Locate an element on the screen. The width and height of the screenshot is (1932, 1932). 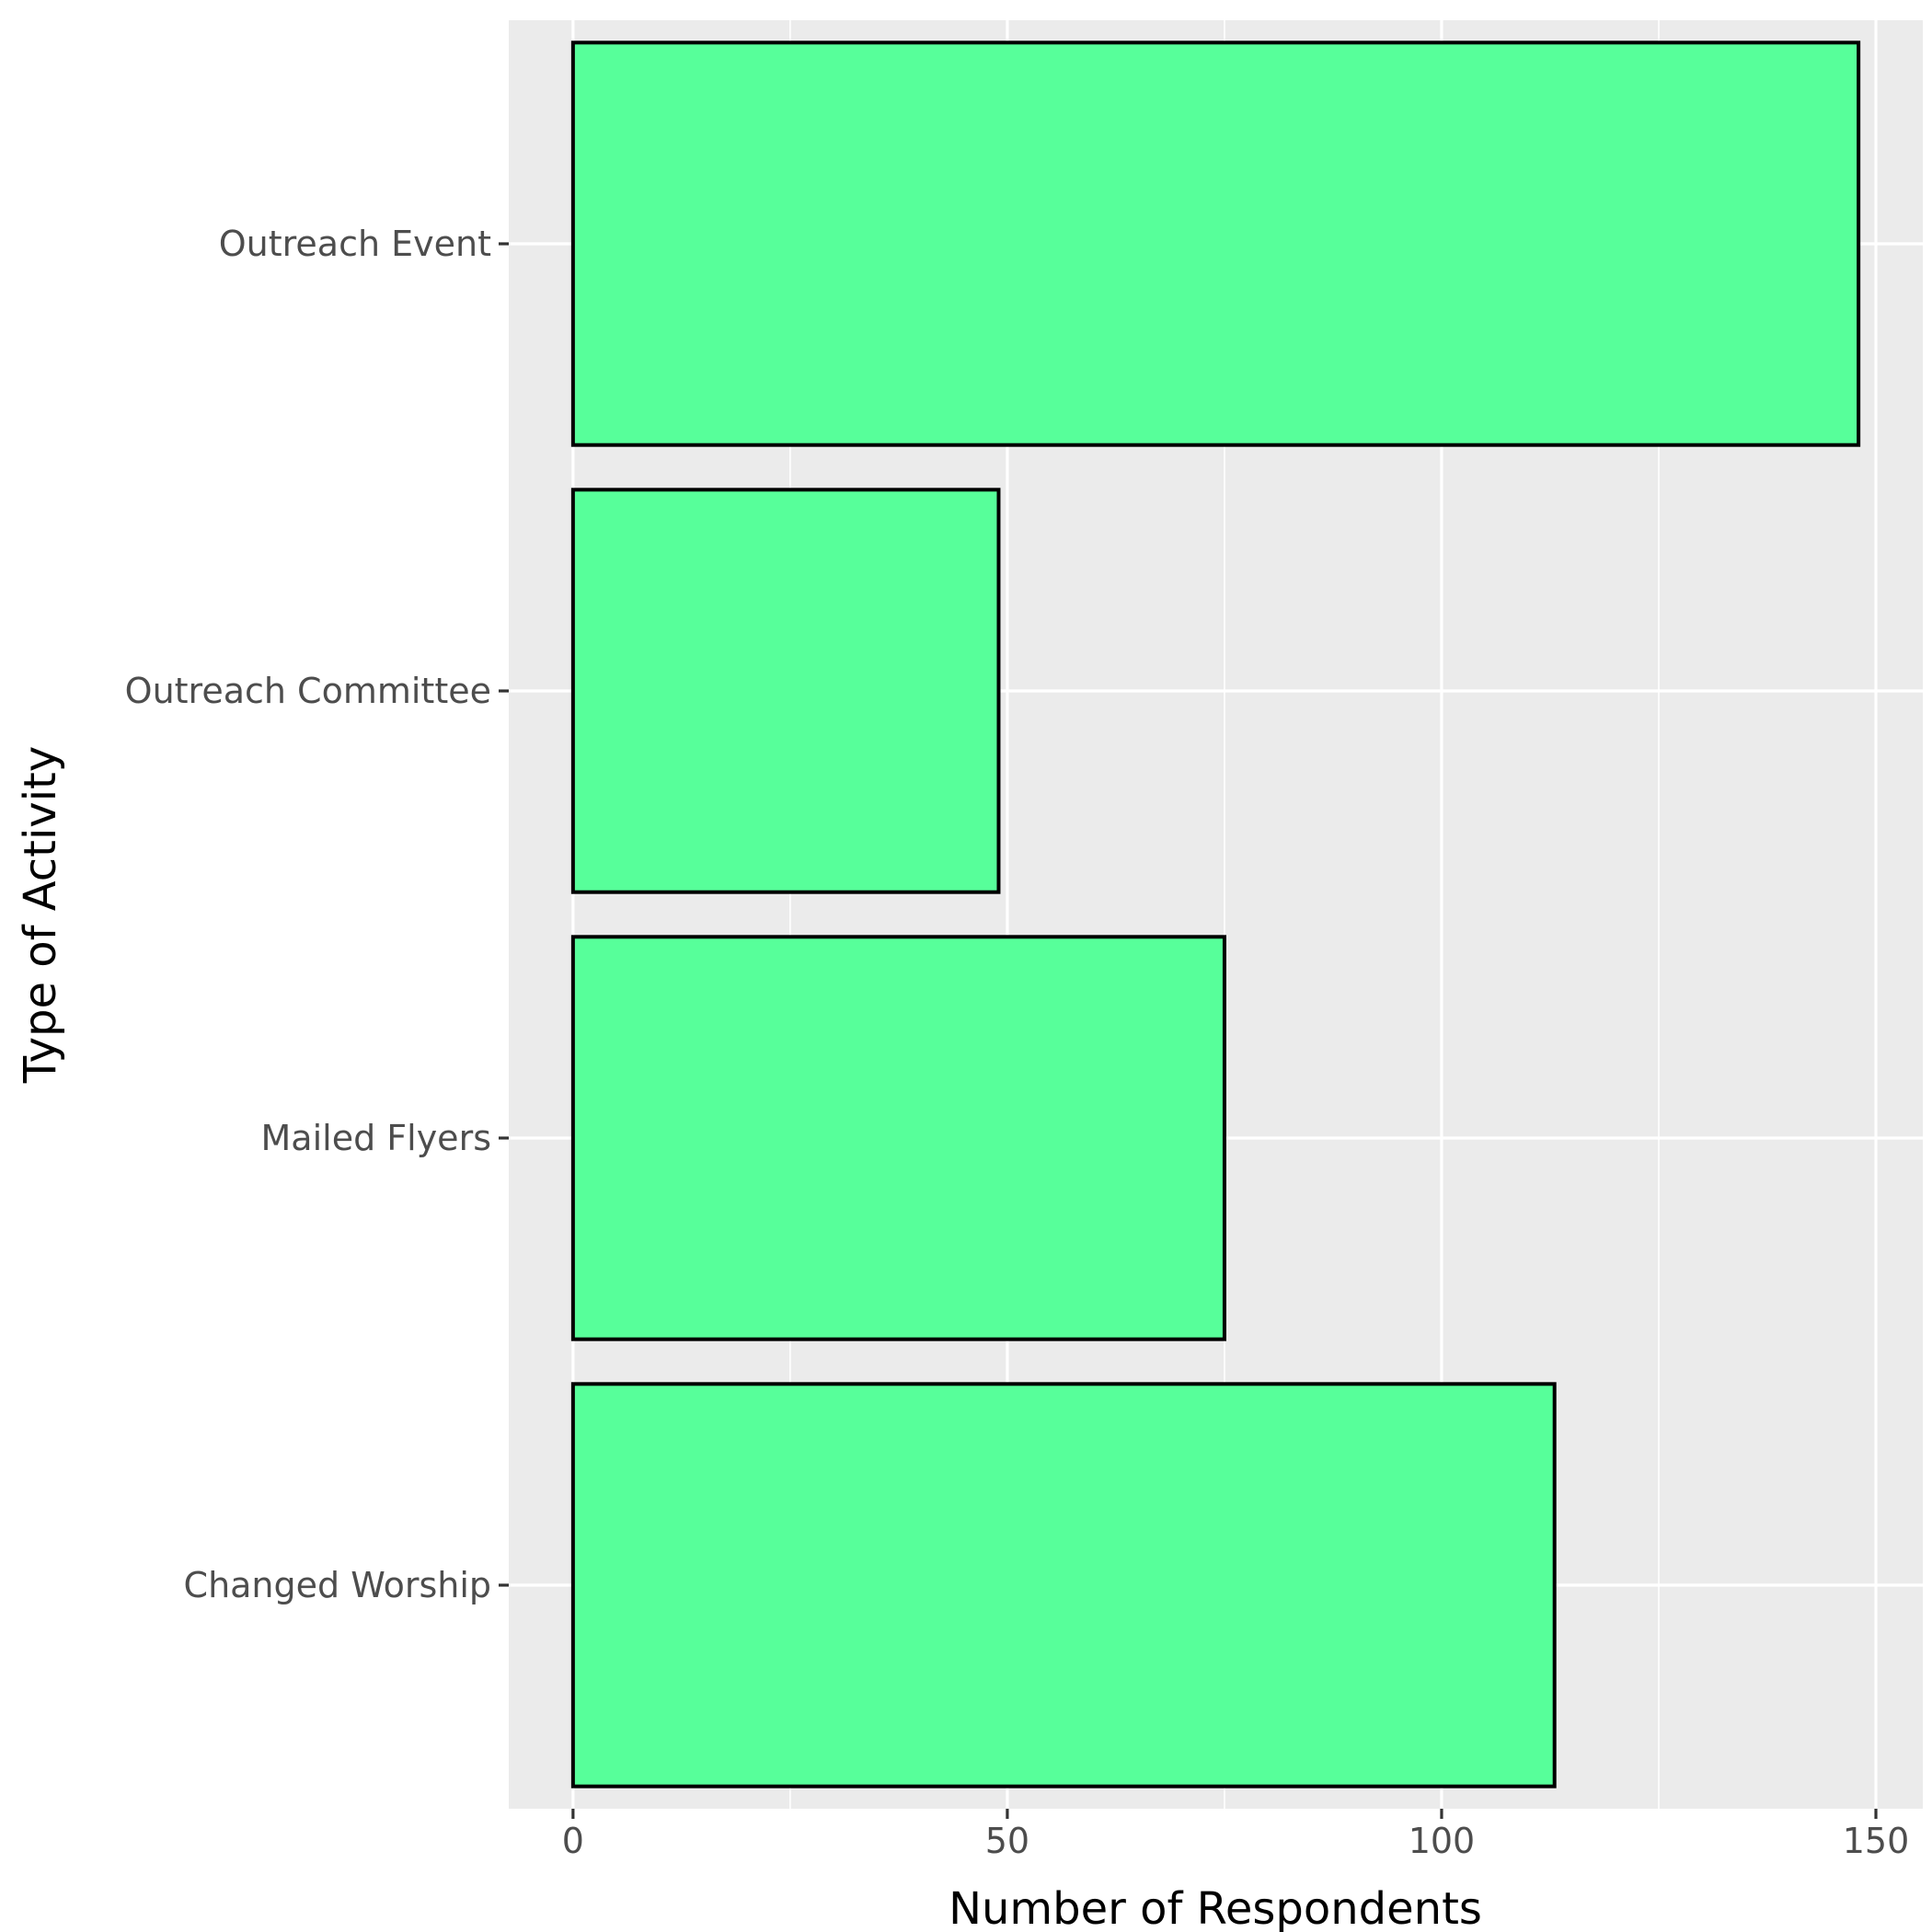
y-tick-label: Changed Worship is located at coordinates (337, 1585).